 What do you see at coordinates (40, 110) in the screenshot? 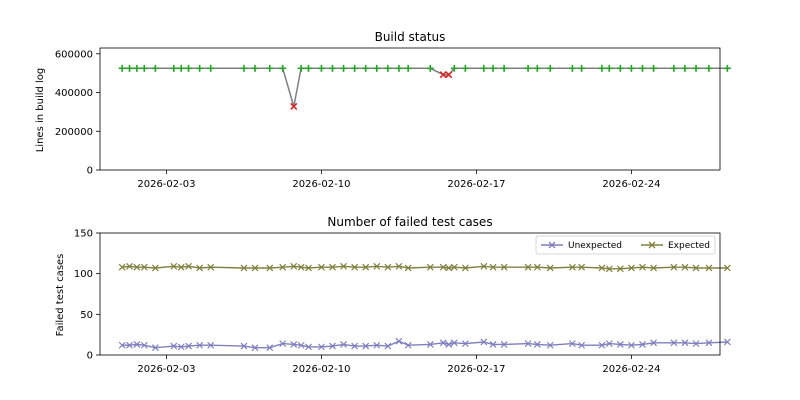
I see `y-axis-label: Lines in build log` at bounding box center [40, 110].